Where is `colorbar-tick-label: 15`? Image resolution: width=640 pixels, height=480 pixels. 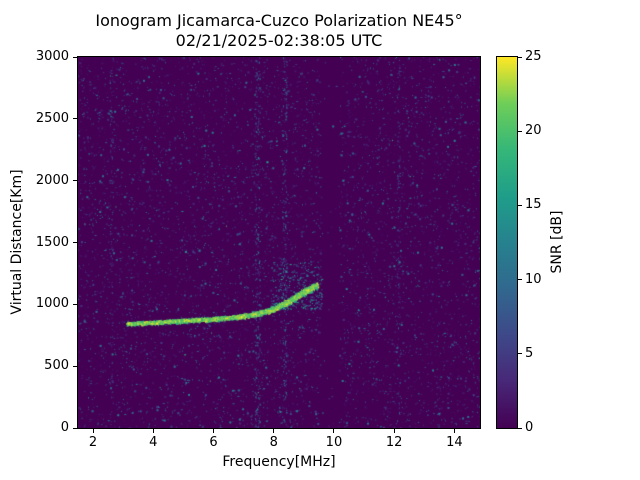 colorbar-tick-label: 15 is located at coordinates (533, 205).